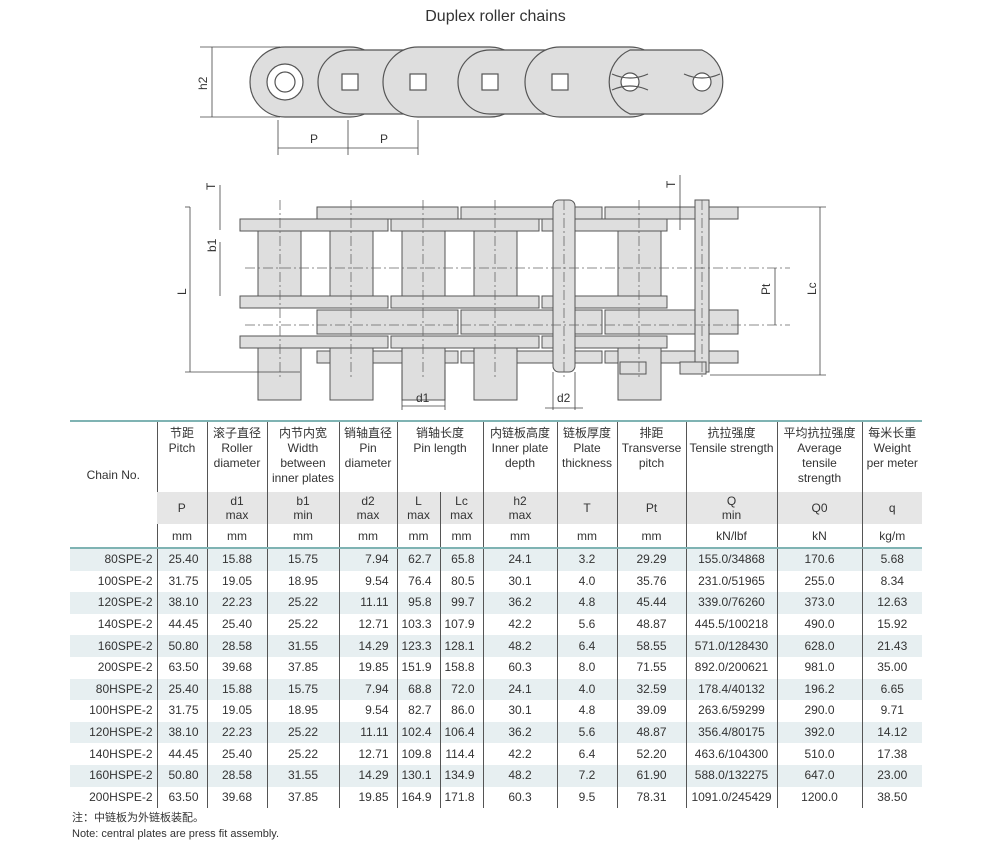 Image resolution: width=991 pixels, height=851 pixels. I want to click on dim-label-p: P, so click(314, 139).